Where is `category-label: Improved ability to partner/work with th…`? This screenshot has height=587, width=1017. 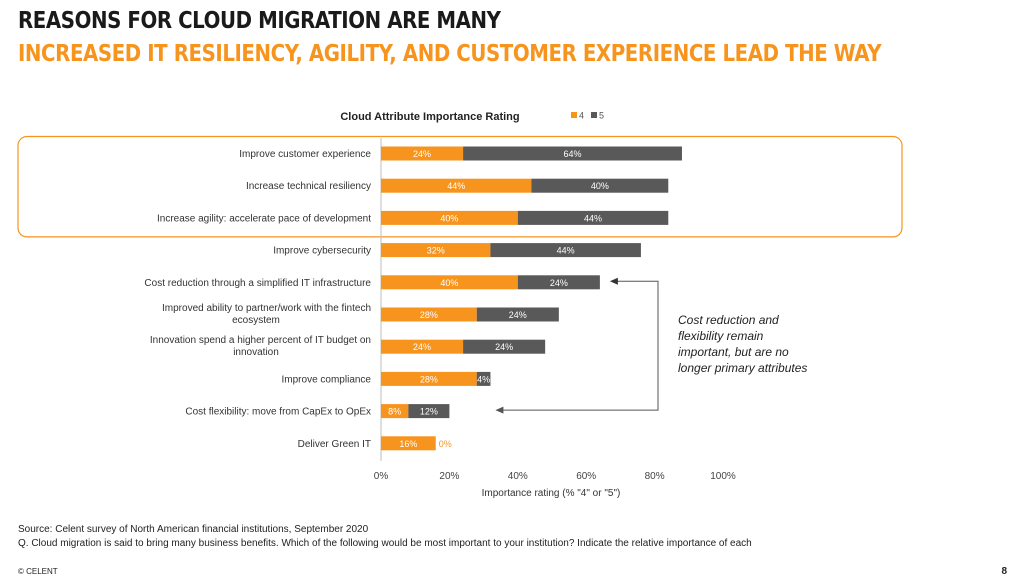 category-label: Improved ability to partner/work with th… is located at coordinates (266, 308).